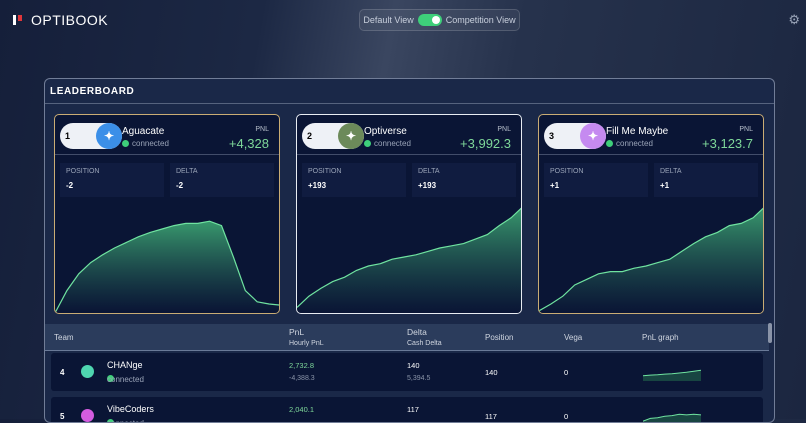 Image resolution: width=806 pixels, height=423 pixels. I want to click on col-cash-delta: Cash Delta, so click(424, 343).